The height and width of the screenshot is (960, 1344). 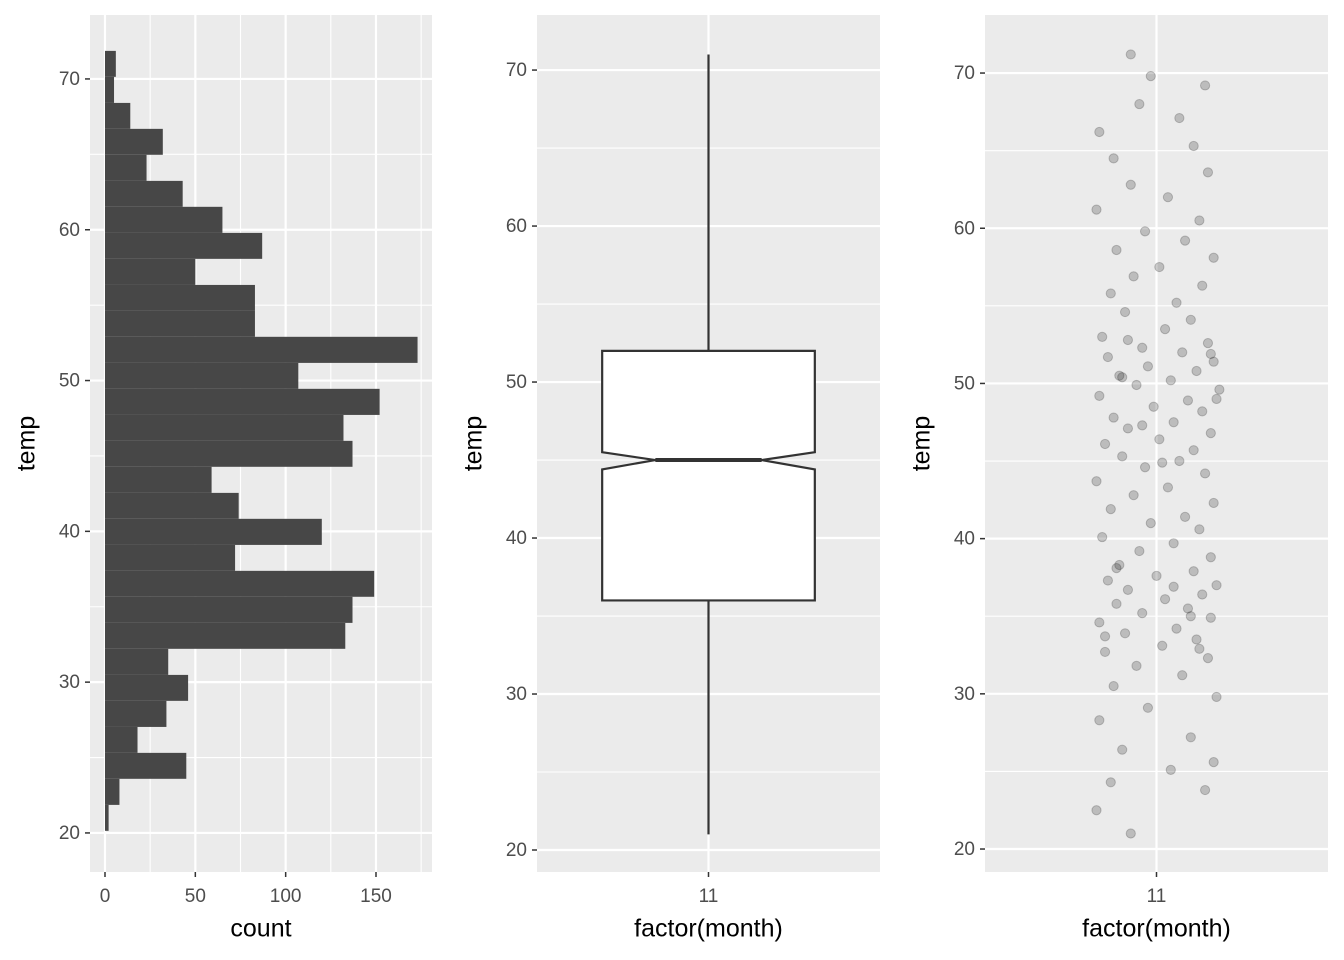 I want to click on y-tick-label: 30, so click(x=69, y=682).